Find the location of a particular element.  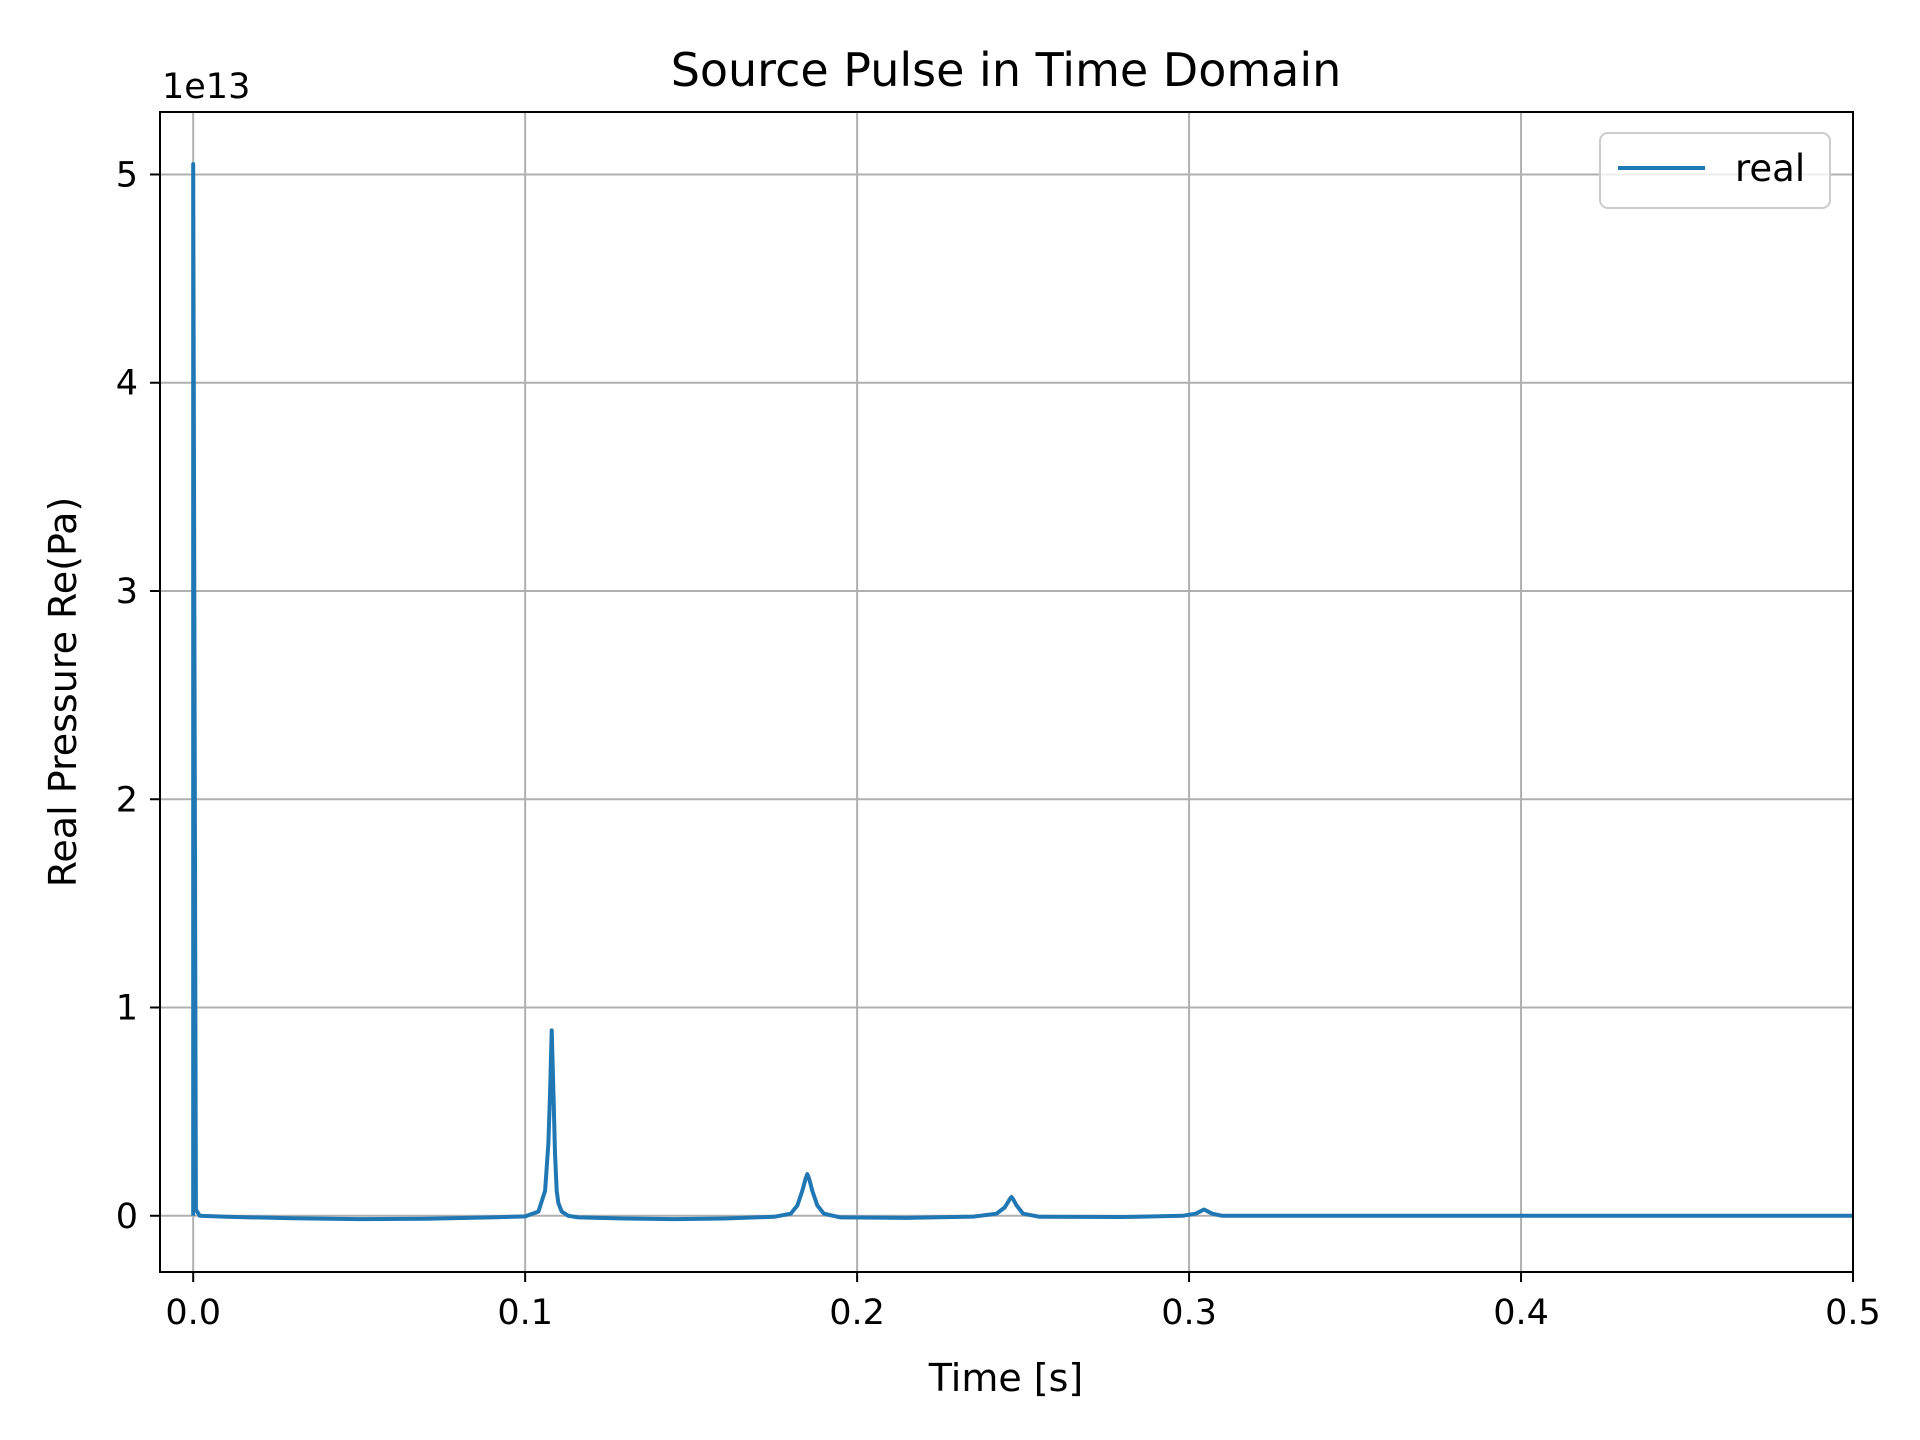

y-axis-label: Real Pressure Re(Pa) is located at coordinates (63, 692).